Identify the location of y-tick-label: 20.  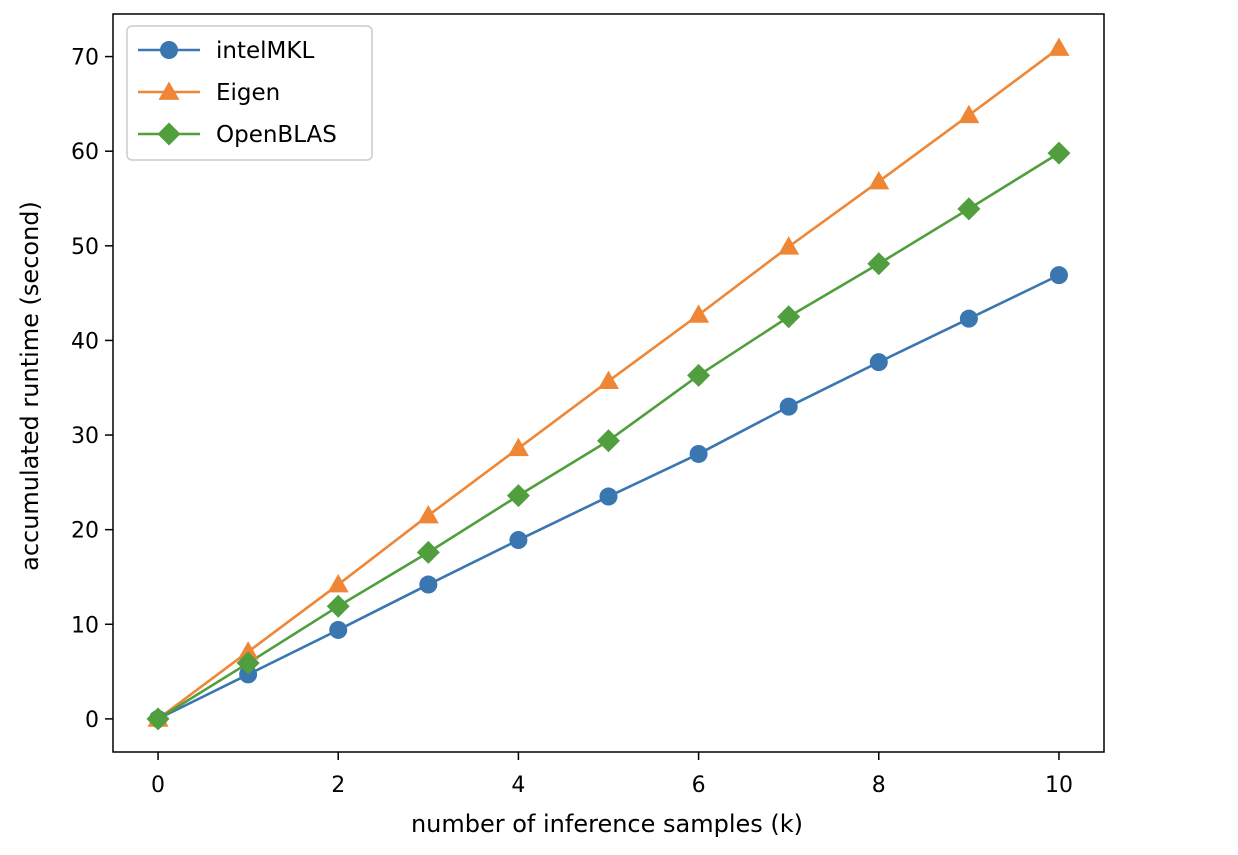
(85, 531).